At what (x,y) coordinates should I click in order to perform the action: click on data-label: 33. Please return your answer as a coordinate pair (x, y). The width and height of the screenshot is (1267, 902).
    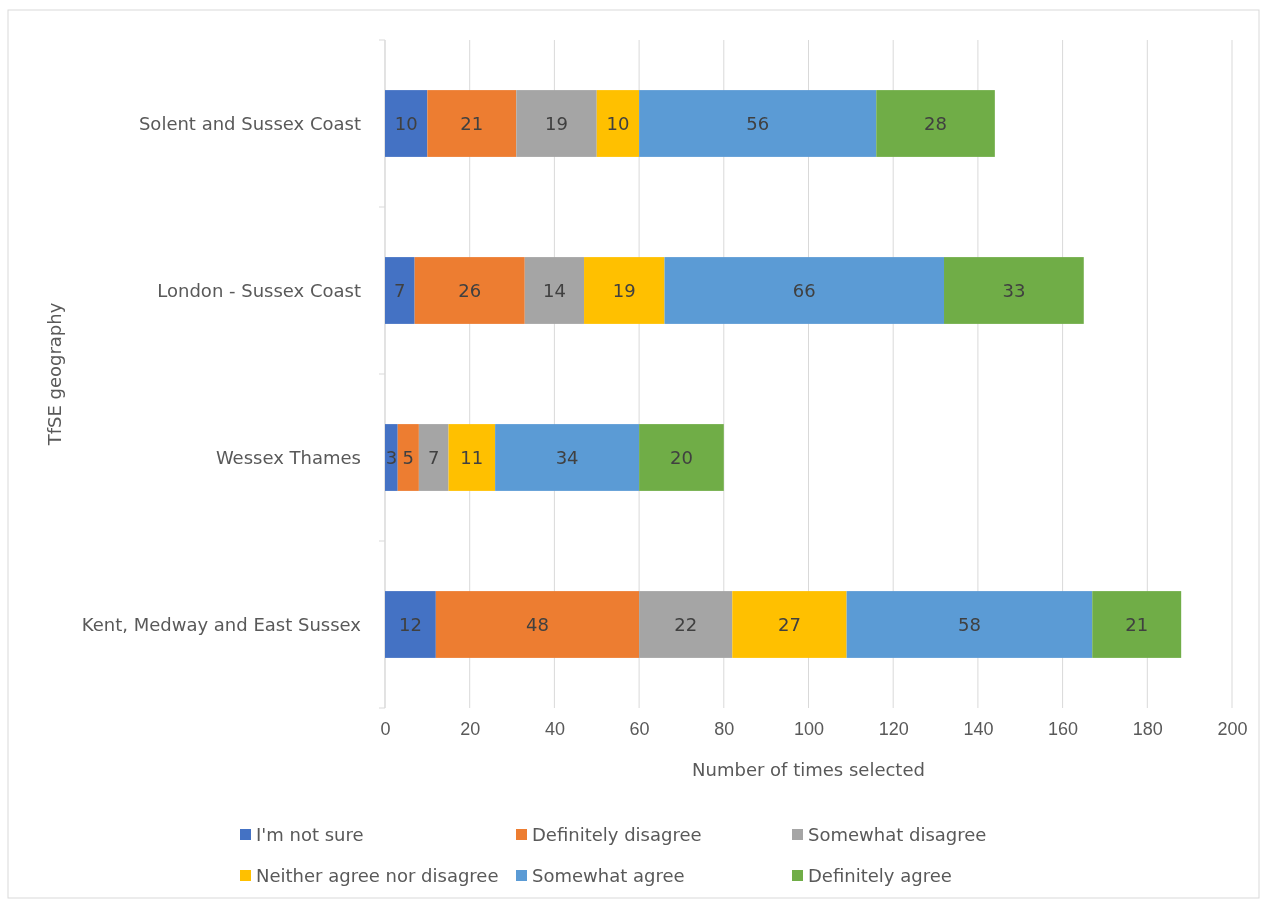
    Looking at the image, I should click on (1014, 290).